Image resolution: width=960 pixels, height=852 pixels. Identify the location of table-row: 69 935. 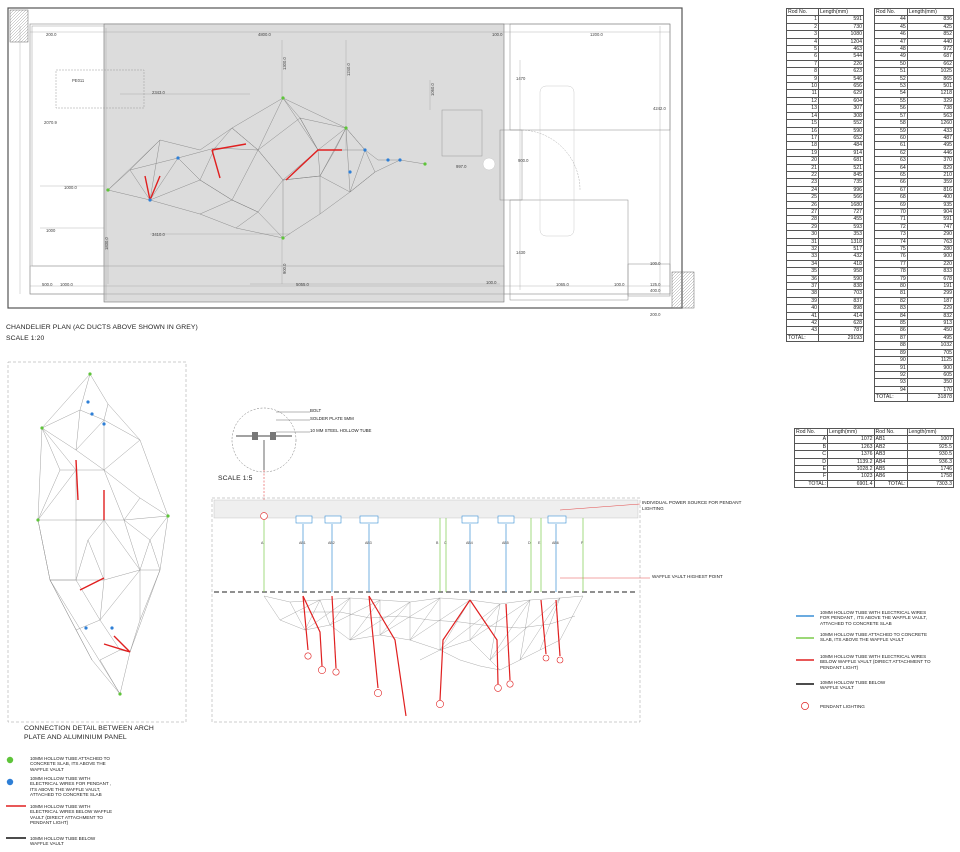
(914, 204).